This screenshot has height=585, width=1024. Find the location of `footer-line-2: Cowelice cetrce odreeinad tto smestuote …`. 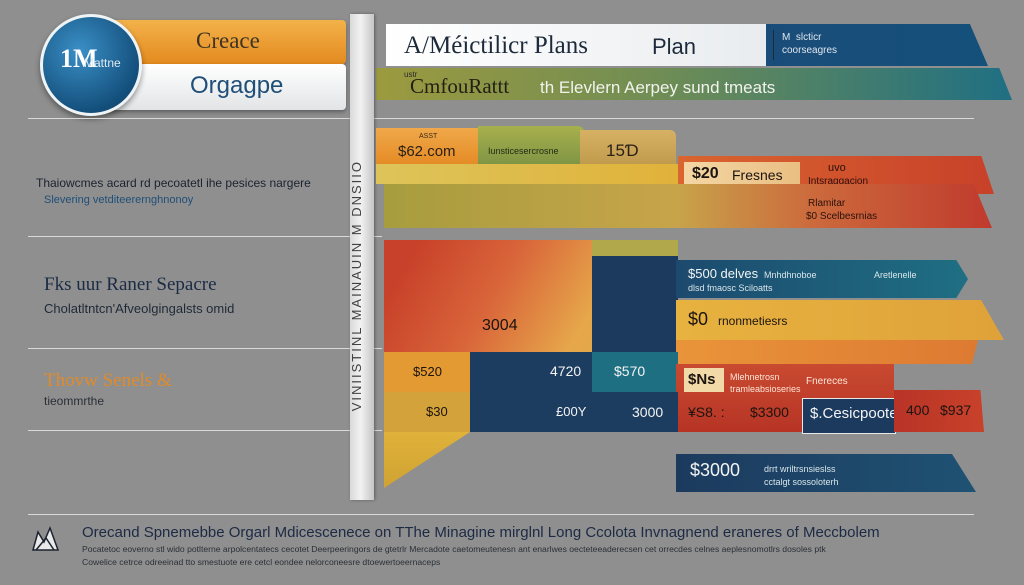

footer-line-2: Cowelice cetrce odreeinad tto smestuote … is located at coordinates (261, 562).